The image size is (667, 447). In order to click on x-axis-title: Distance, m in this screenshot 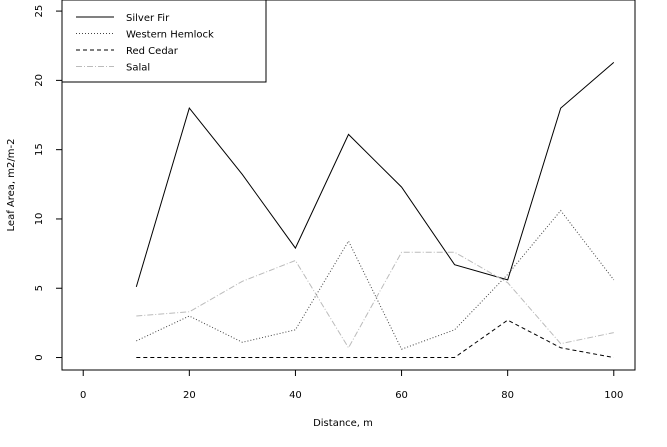, I will do `click(343, 423)`.